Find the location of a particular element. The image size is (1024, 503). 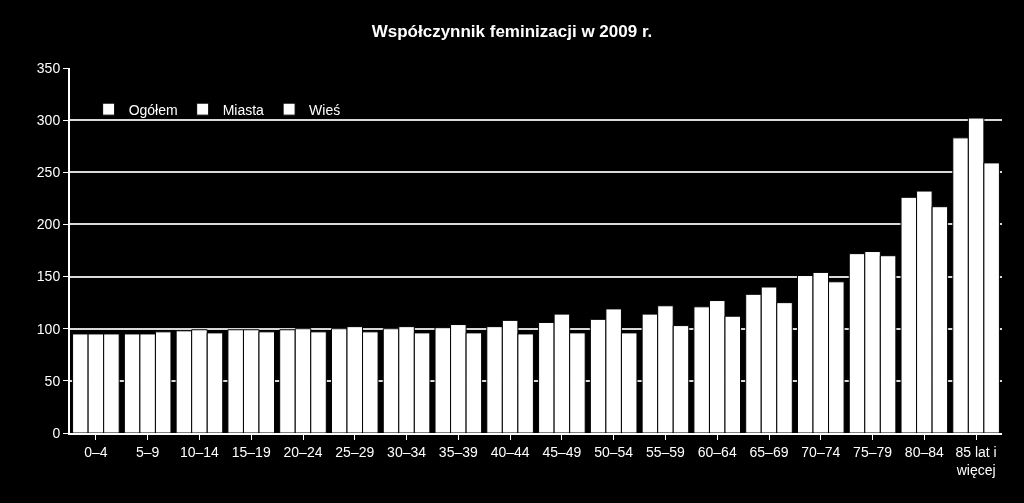

x-tick-label: 80–84 is located at coordinates (924, 451).